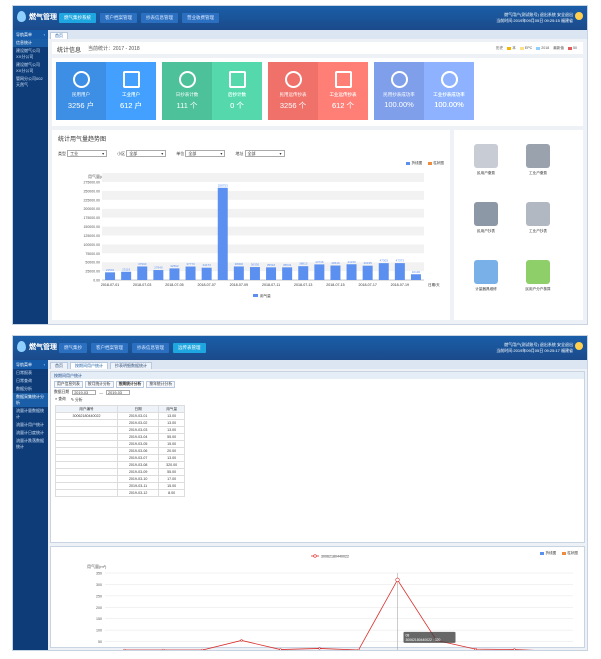 The width and height of the screenshot is (601, 659). I want to click on filter-label: 小区, so click(121, 153).